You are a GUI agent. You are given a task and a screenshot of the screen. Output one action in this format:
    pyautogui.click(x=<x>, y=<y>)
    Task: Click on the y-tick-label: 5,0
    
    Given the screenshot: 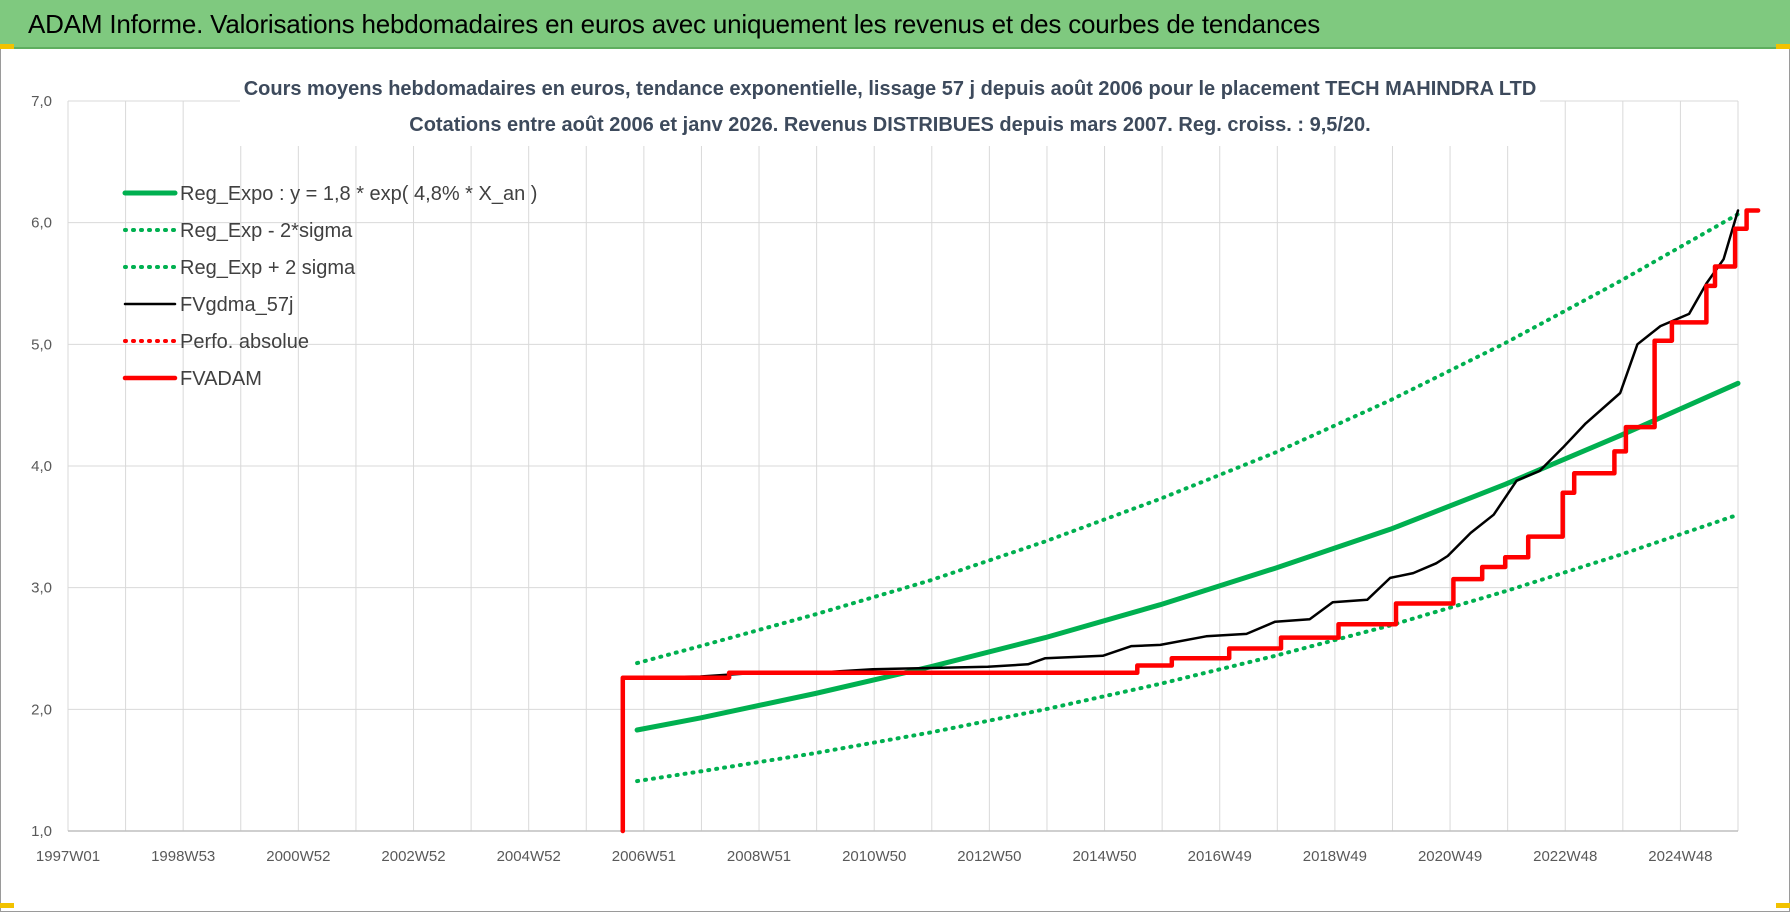 What is the action you would take?
    pyautogui.click(x=41, y=344)
    